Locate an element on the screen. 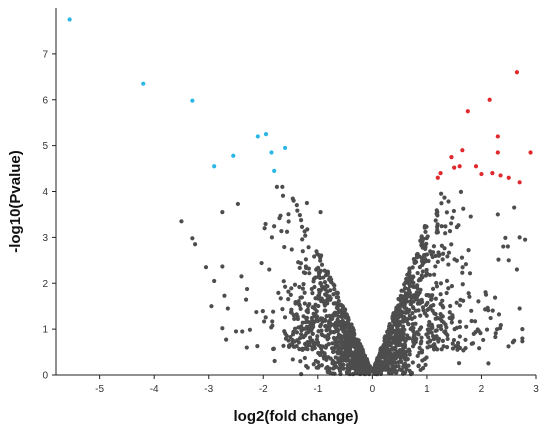  y-tick-label: 0 is located at coordinates (45, 376).